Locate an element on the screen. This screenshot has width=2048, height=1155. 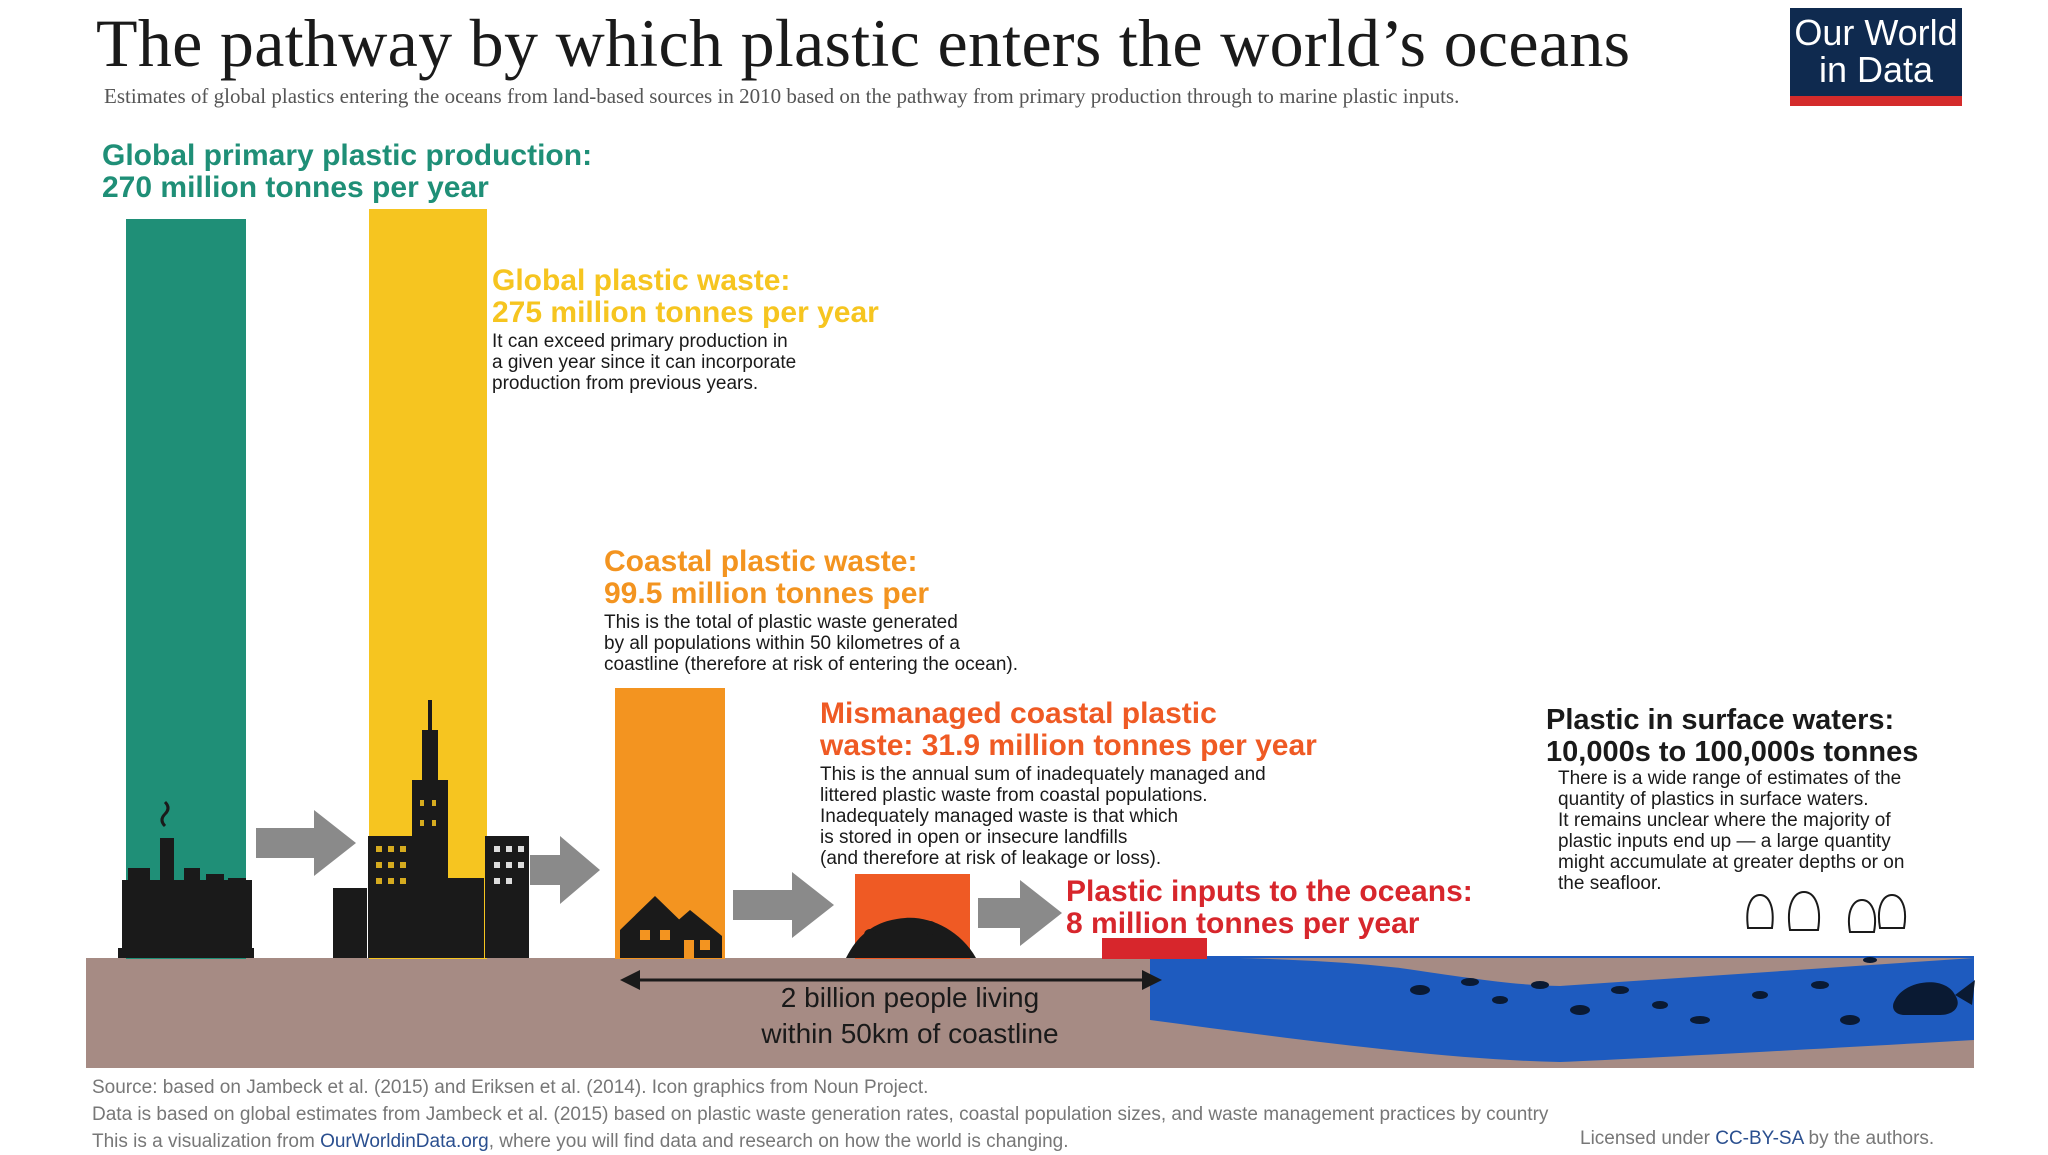
license-line: Licensed under CC-BY-SA by the authors. is located at coordinates (1757, 1139).